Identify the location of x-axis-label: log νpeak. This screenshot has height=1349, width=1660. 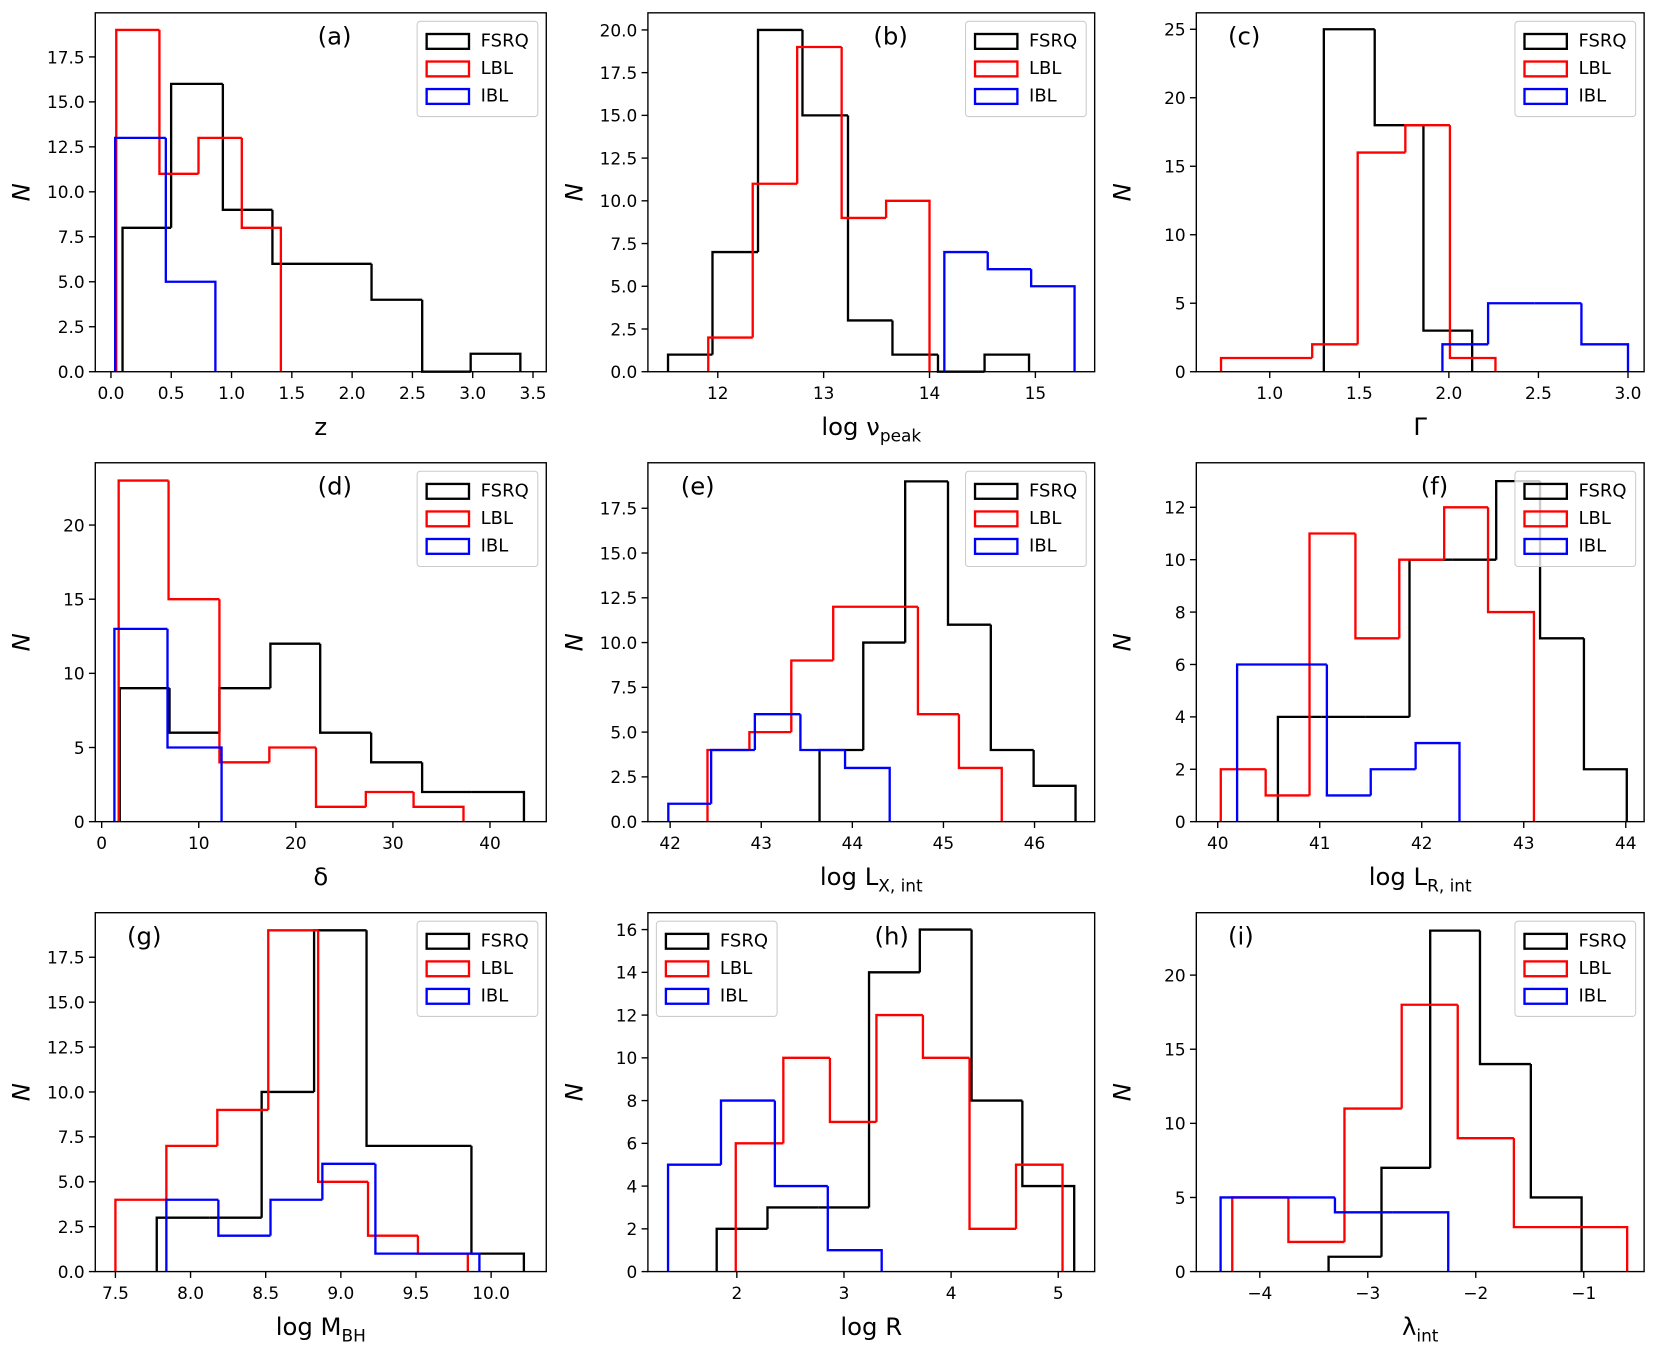
(871, 428).